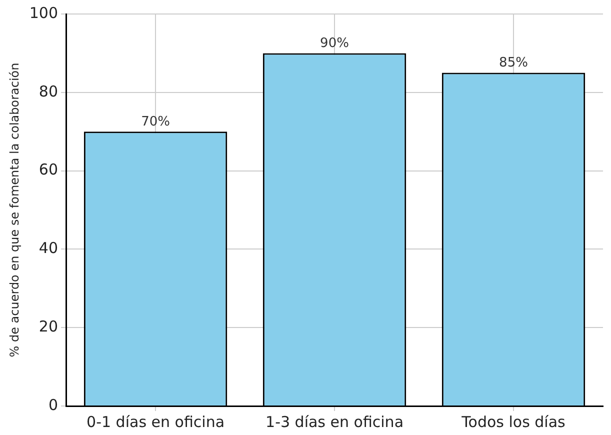 Image resolution: width=611 pixels, height=435 pixels. What do you see at coordinates (48, 169) in the screenshot?
I see `y-tick-label: 60` at bounding box center [48, 169].